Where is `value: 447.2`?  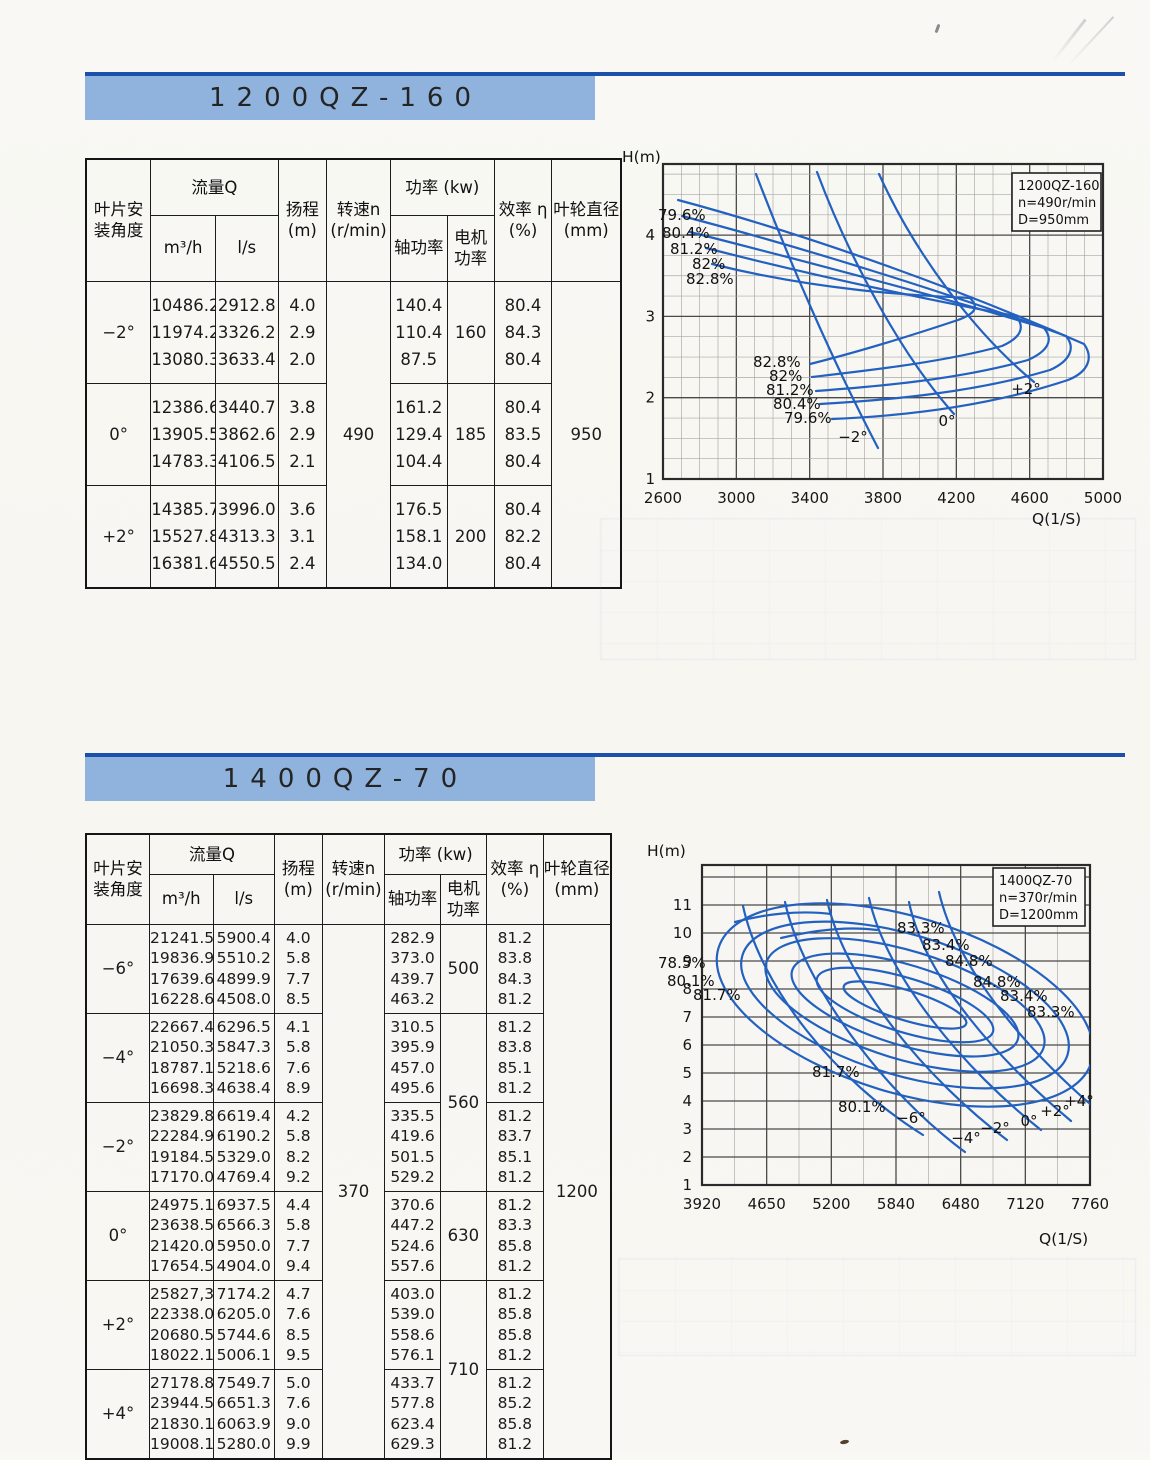
value: 447.2 is located at coordinates (412, 1225).